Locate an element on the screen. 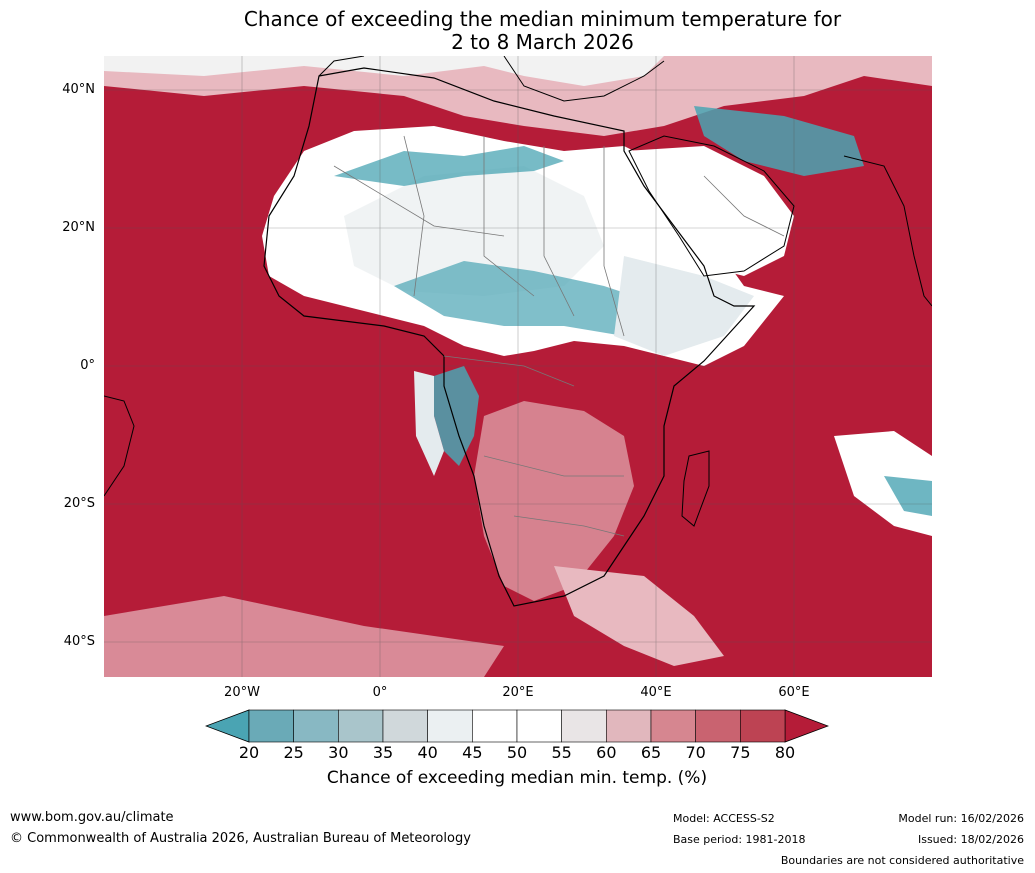 The image size is (1035, 873). colorbar-svg is located at coordinates (517, 726).